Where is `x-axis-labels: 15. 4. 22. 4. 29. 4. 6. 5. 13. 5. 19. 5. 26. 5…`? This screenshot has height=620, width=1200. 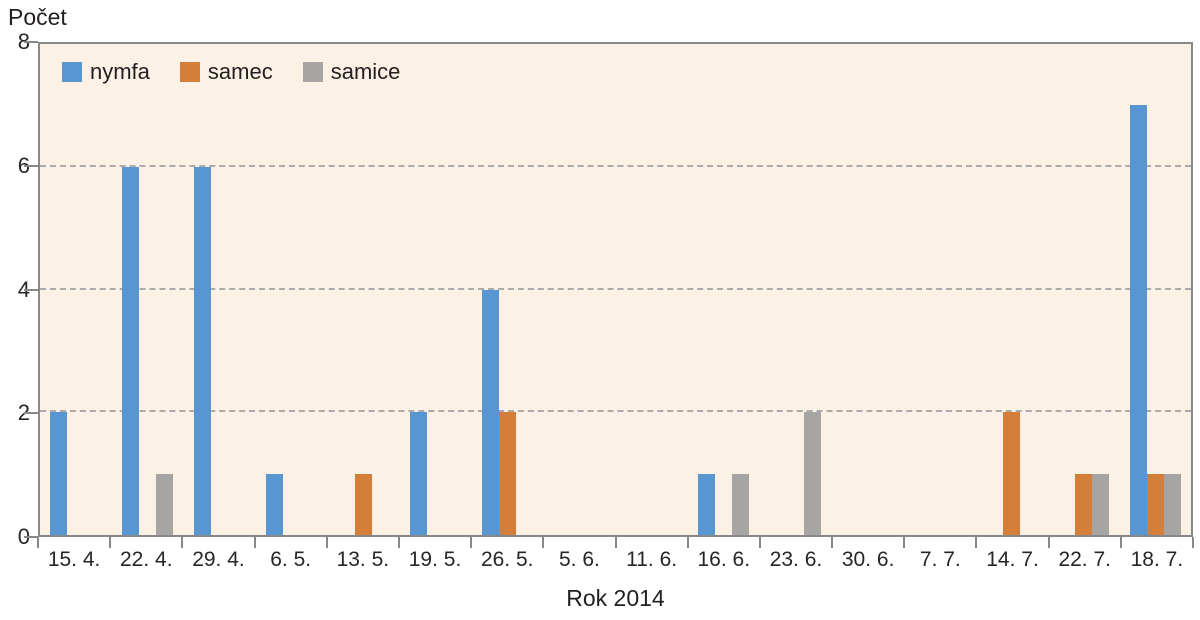 x-axis-labels: 15. 4. 22. 4. 29. 4. 6. 5. 13. 5. 19. 5. 26. 5… is located at coordinates (615, 560).